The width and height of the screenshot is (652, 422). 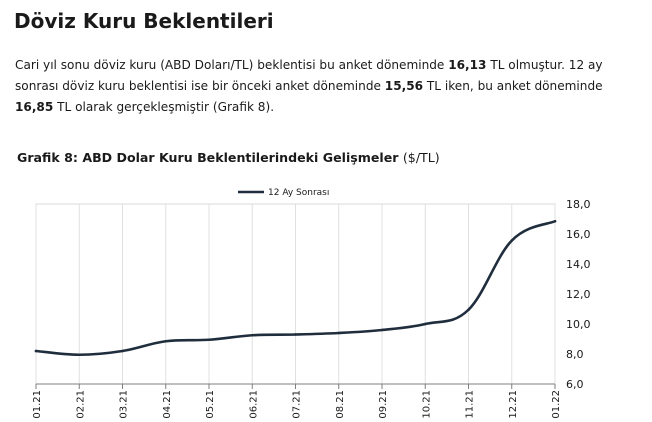 I want to click on paragraph-text: TL iken, bu anket döneminde, so click(x=513, y=86).